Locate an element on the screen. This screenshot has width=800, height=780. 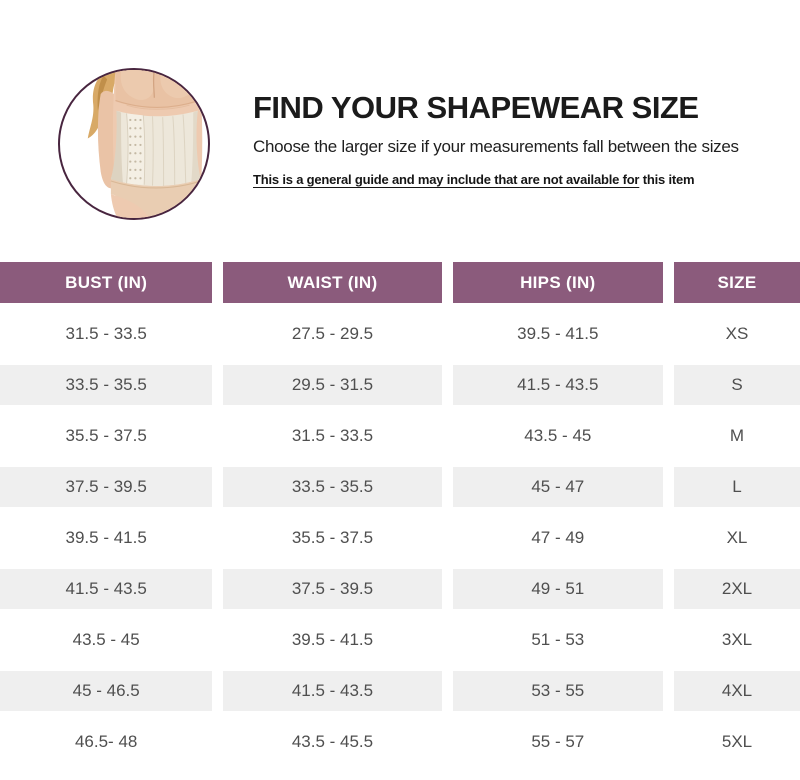
cell-hips: 45 - 47 is located at coordinates (557, 487).